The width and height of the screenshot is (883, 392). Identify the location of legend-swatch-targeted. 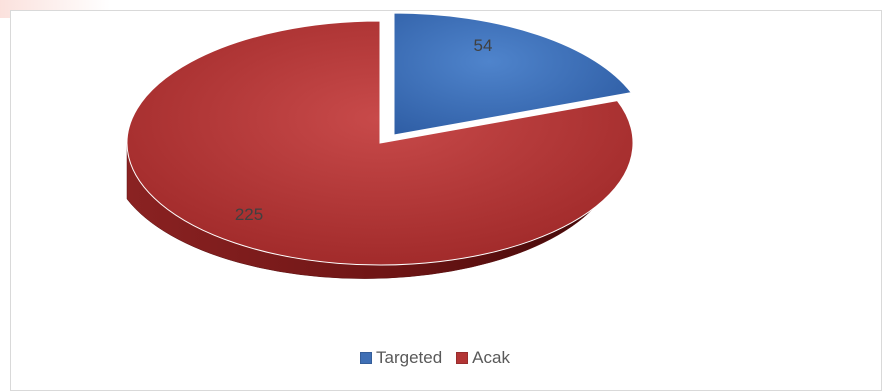
(366, 358).